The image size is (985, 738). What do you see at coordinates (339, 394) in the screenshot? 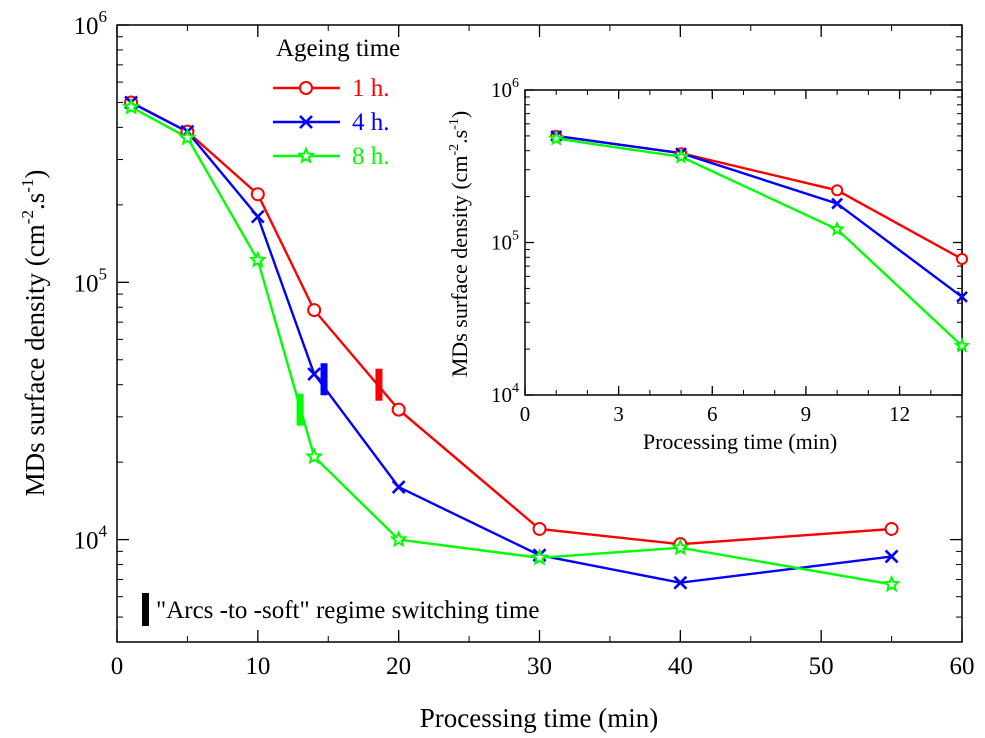
I see `switch-markers` at bounding box center [339, 394].